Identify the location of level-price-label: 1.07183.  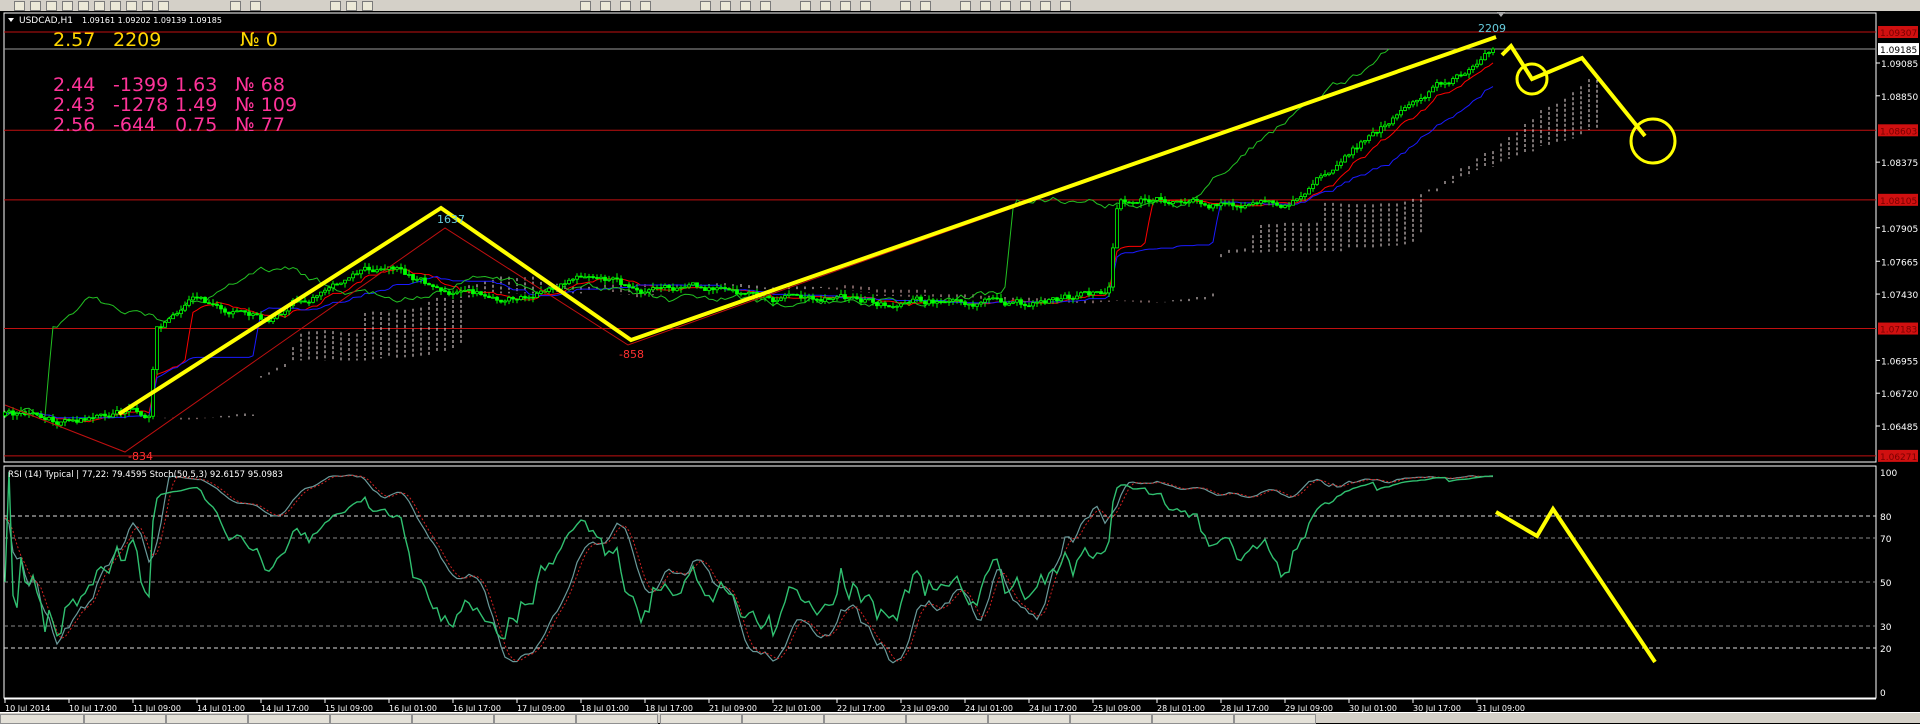
(1898, 331).